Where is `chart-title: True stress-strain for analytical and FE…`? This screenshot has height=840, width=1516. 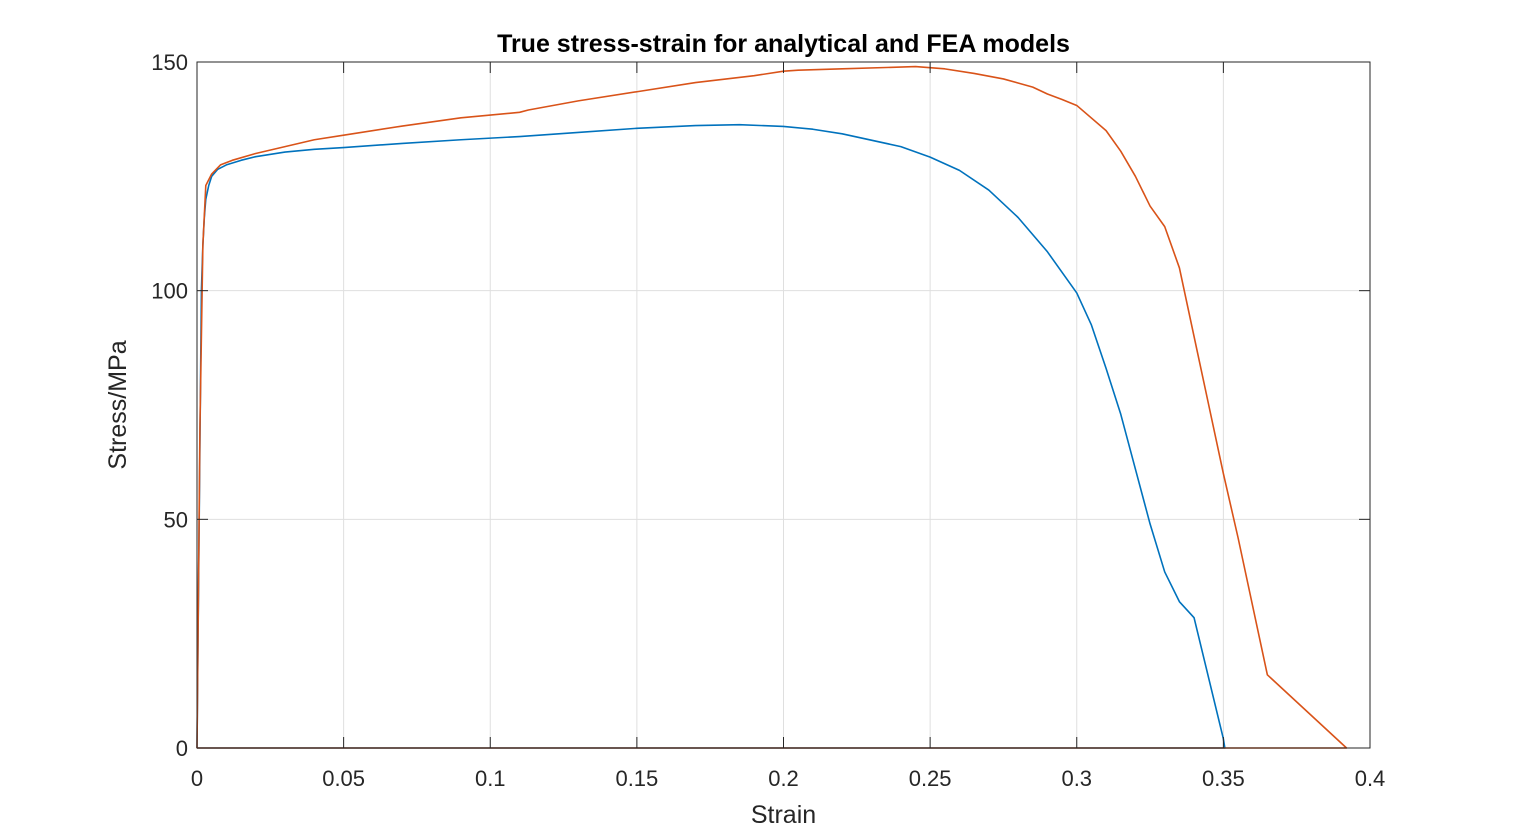
chart-title: True stress-strain for analytical and FE… is located at coordinates (783, 44).